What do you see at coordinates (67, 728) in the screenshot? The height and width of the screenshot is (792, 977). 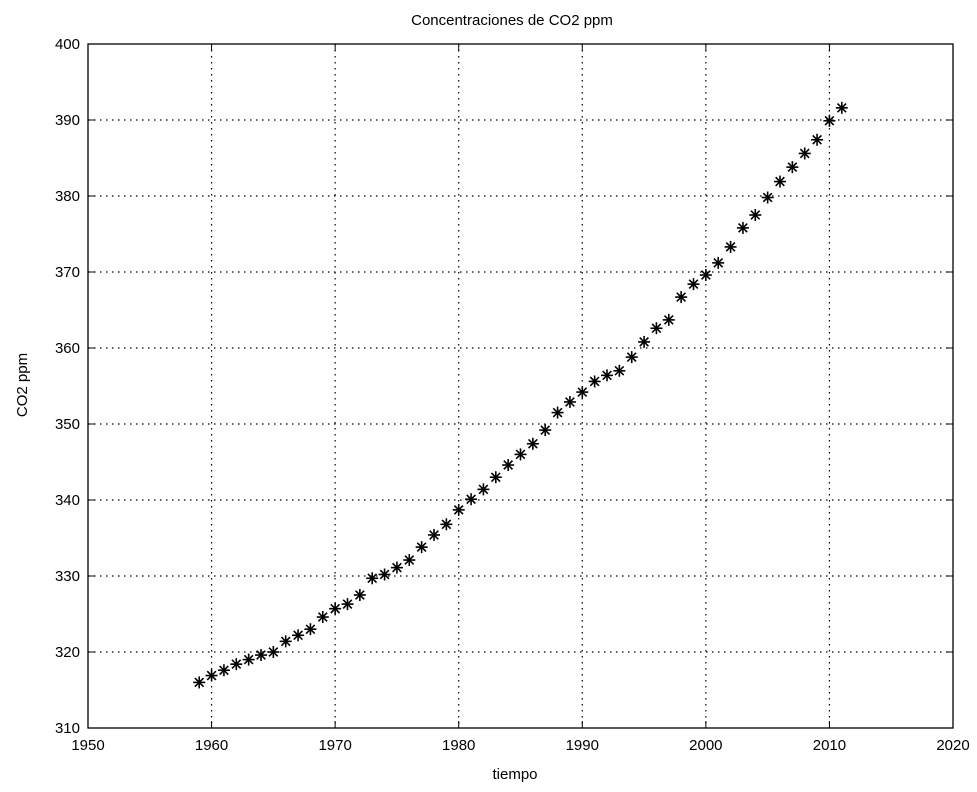 I see `y-tick-label: 310` at bounding box center [67, 728].